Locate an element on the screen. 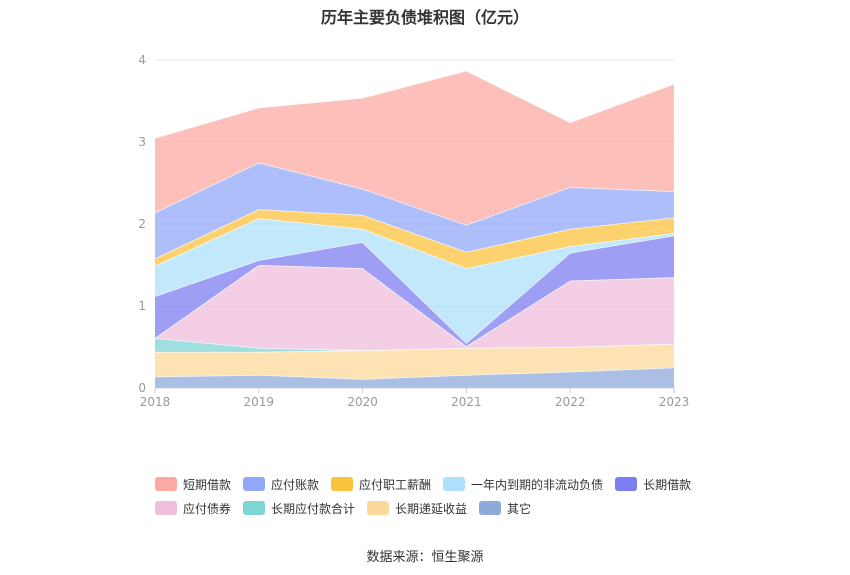 This screenshot has height=575, width=850. legend-label: 一年内到期的非流动负债 is located at coordinates (537, 484).